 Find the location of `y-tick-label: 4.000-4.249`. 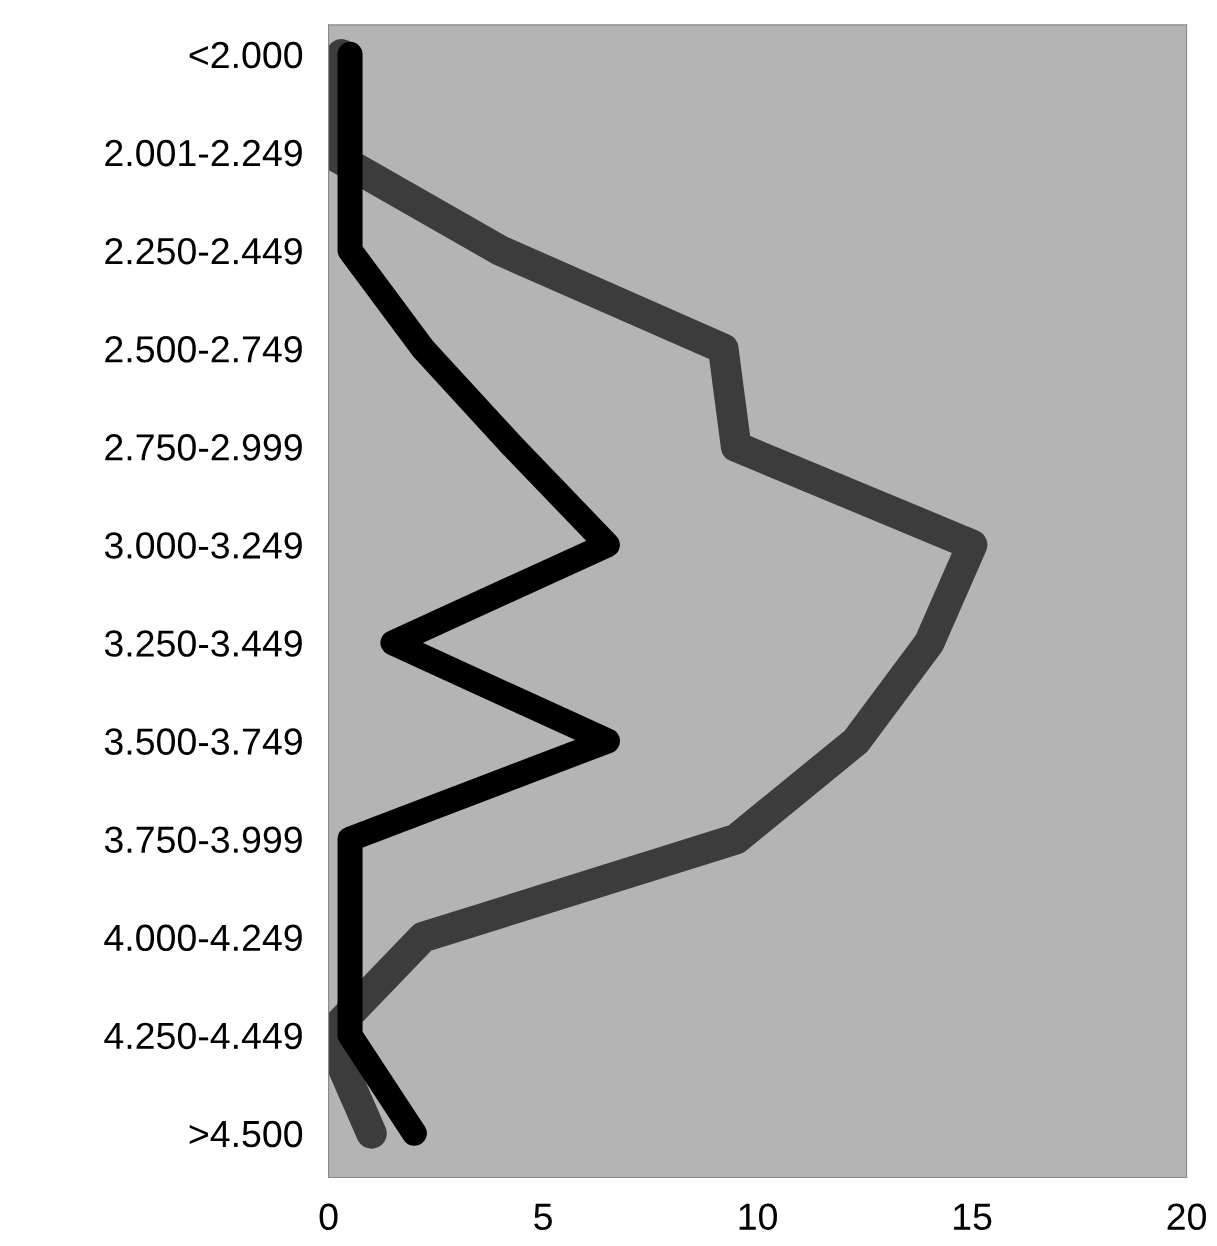

y-tick-label: 4.000-4.249 is located at coordinates (203, 938).